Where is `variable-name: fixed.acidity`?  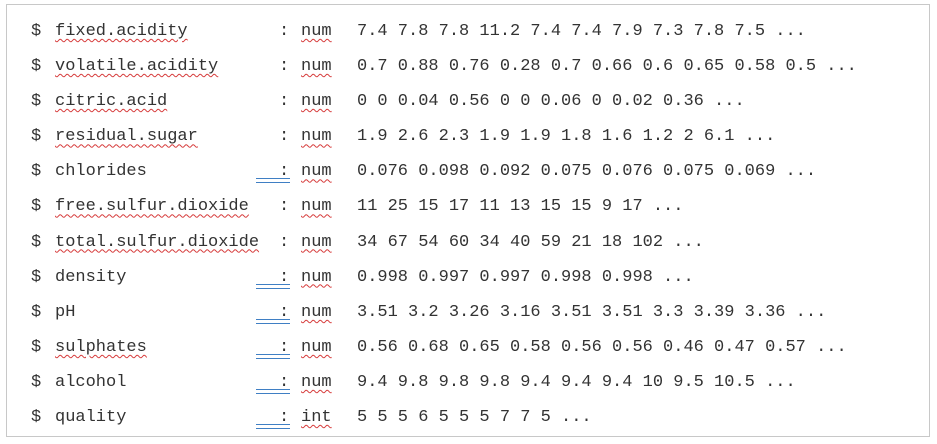 variable-name: fixed.acidity is located at coordinates (121, 31).